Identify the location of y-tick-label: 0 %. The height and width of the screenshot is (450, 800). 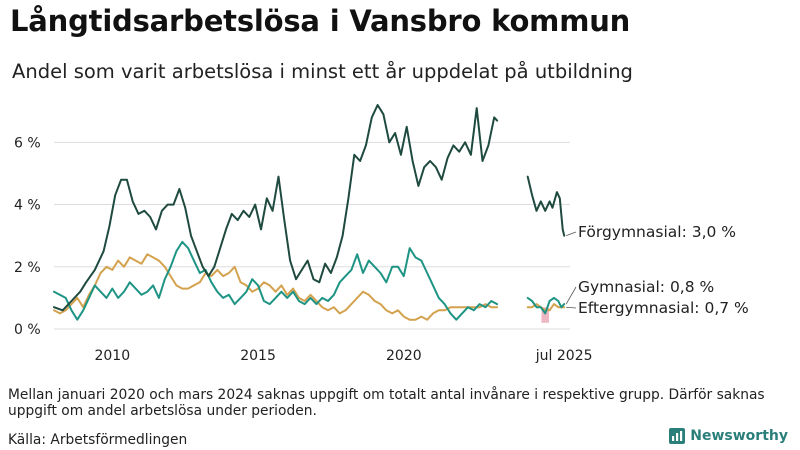
(27, 330).